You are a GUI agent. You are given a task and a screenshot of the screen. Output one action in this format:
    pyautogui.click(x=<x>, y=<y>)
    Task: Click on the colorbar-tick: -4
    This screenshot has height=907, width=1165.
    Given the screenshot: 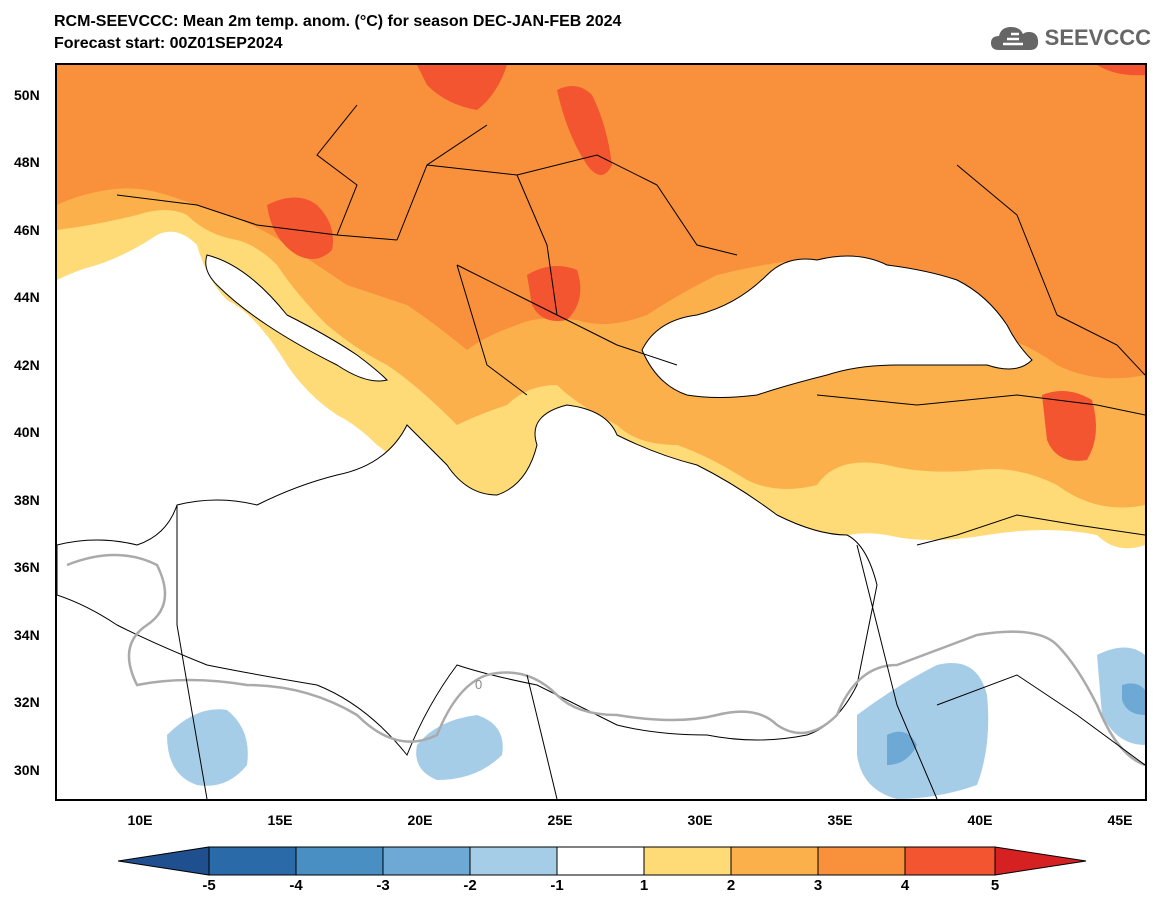 What is the action you would take?
    pyautogui.click(x=296, y=885)
    